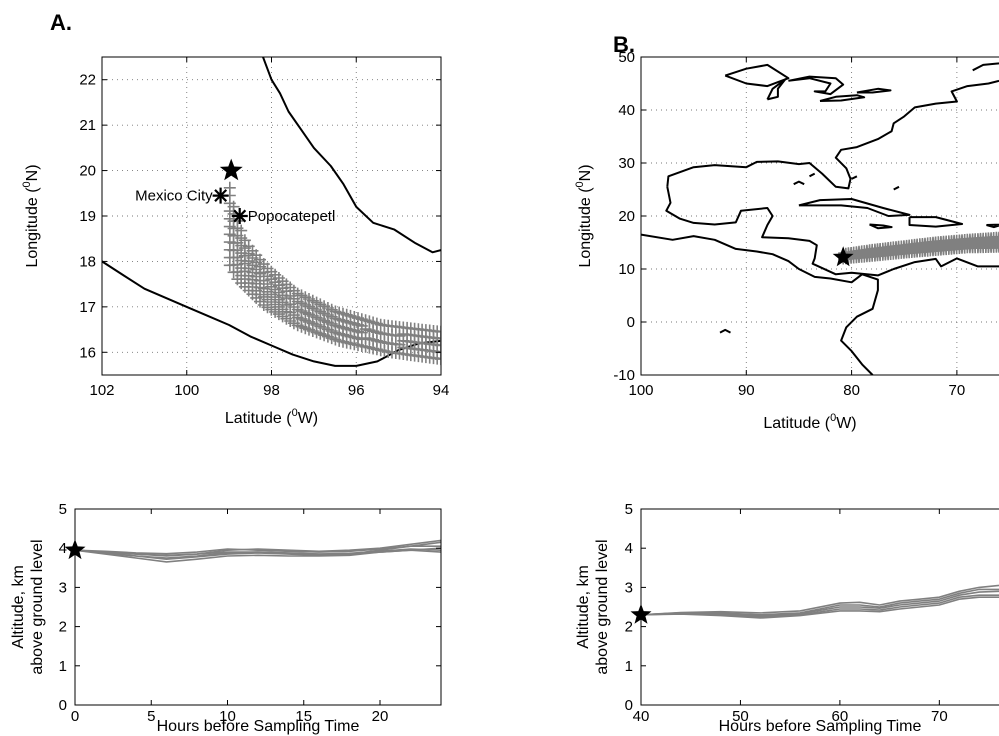 The height and width of the screenshot is (736, 999). What do you see at coordinates (37, 606) in the screenshot?
I see `chart-a-altitude-ylabel-line2: above ground level` at bounding box center [37, 606].